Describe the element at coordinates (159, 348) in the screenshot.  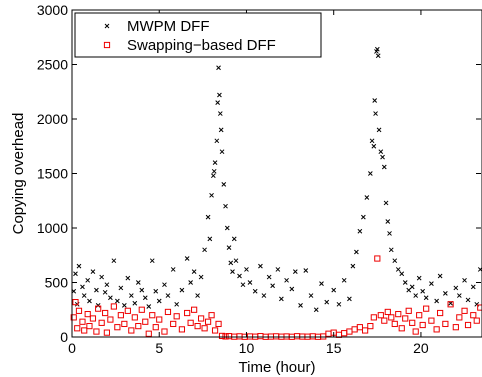
I see `x-tick-label: 5` at that location.